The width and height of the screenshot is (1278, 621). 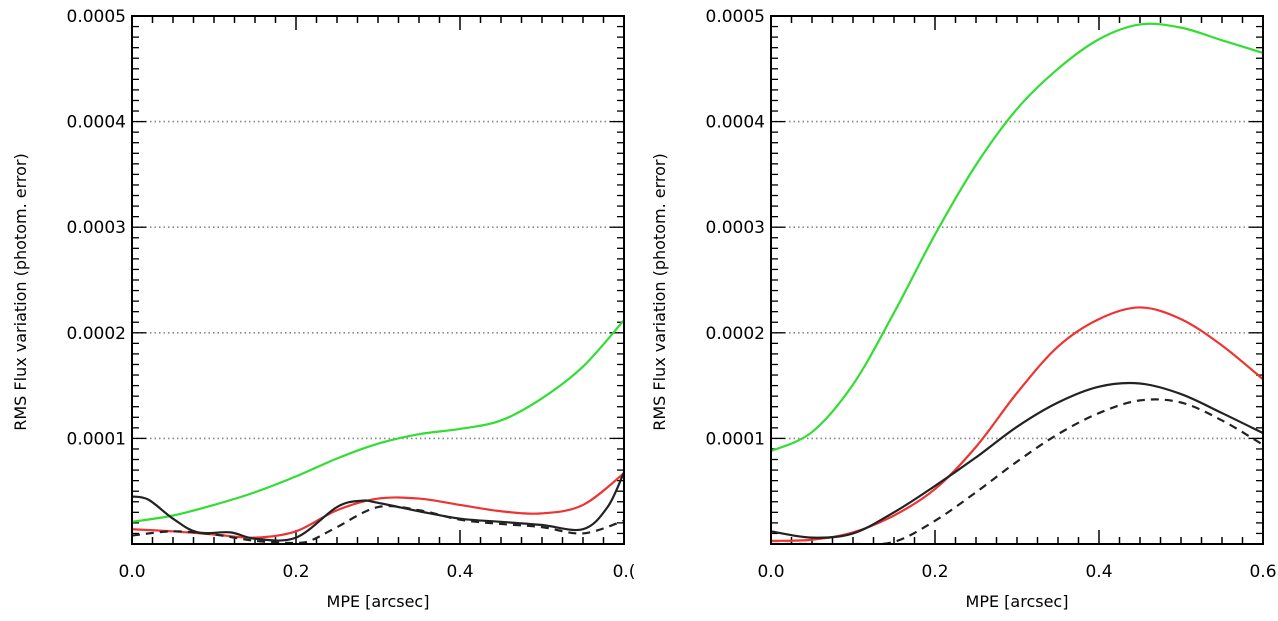 What do you see at coordinates (624, 572) in the screenshot?
I see `x-tick-label: 0.(` at bounding box center [624, 572].